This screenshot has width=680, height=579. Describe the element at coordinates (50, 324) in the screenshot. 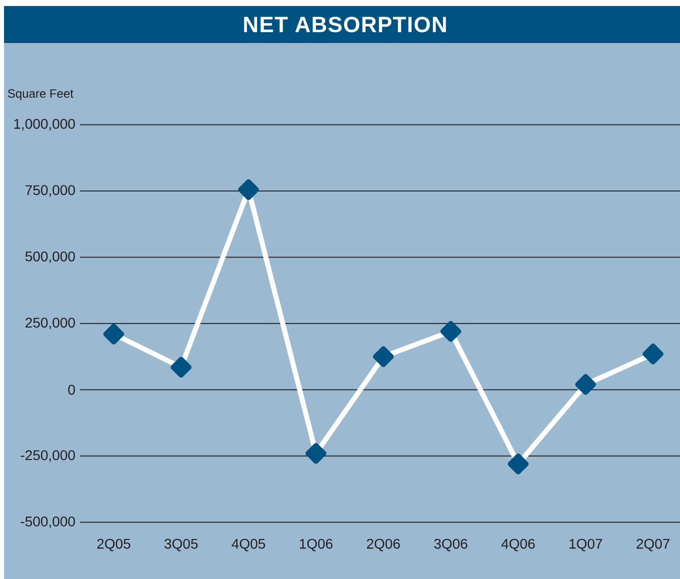

I see `y-tick-label: 250,000` at that location.